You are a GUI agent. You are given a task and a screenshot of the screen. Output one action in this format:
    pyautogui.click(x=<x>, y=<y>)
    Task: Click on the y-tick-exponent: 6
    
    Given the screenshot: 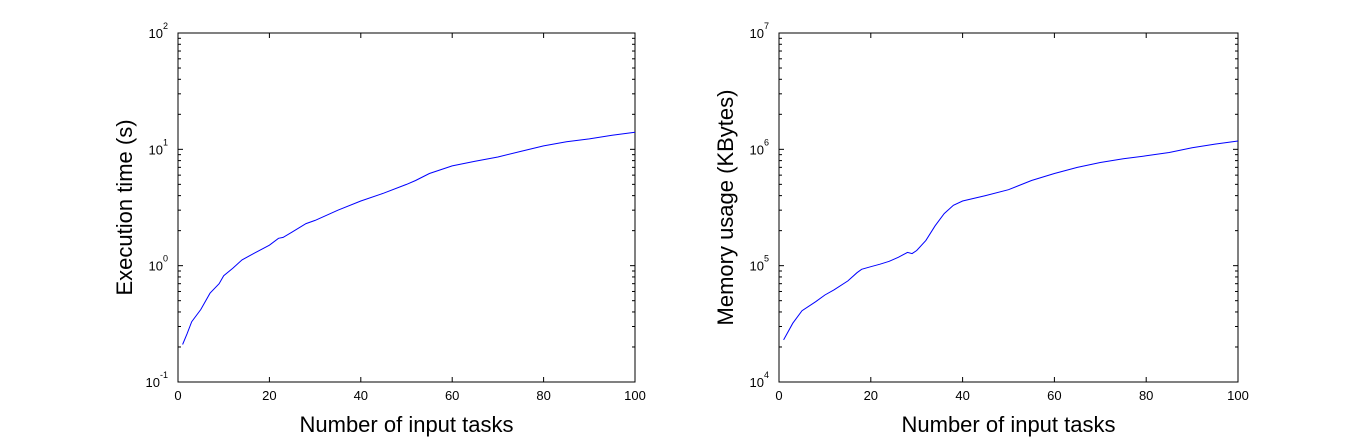 What is the action you would take?
    pyautogui.click(x=766, y=142)
    